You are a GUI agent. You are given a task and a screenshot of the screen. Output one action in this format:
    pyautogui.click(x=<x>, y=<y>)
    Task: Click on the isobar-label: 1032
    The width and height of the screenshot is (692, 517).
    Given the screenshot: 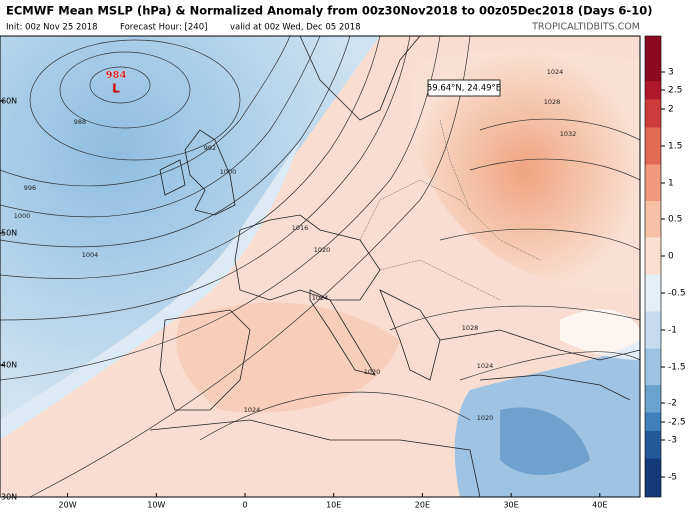 What is the action you would take?
    pyautogui.click(x=568, y=134)
    